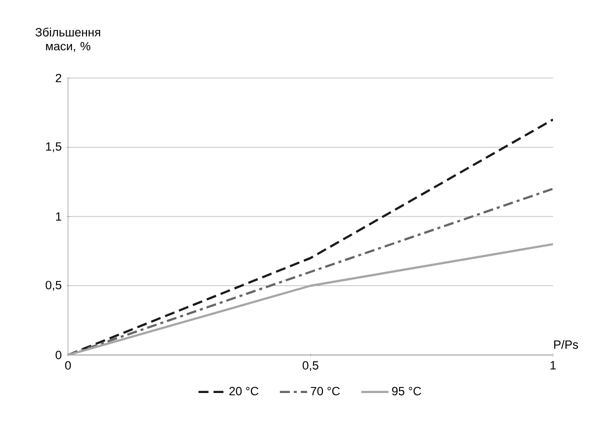  What do you see at coordinates (67, 40) in the screenshot?
I see `y-axis-title: Збільшення маси, %` at bounding box center [67, 40].